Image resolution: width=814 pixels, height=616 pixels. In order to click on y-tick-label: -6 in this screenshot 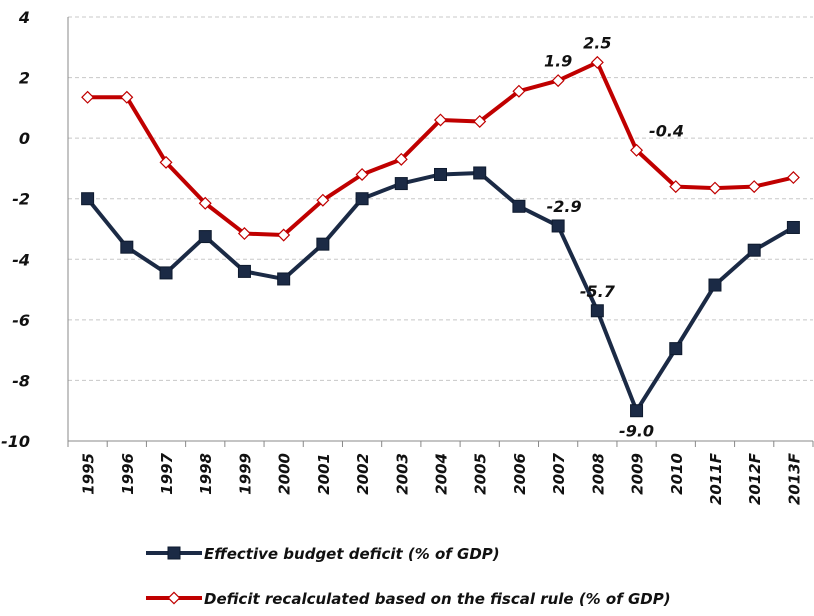, I will do `click(21, 320)`.